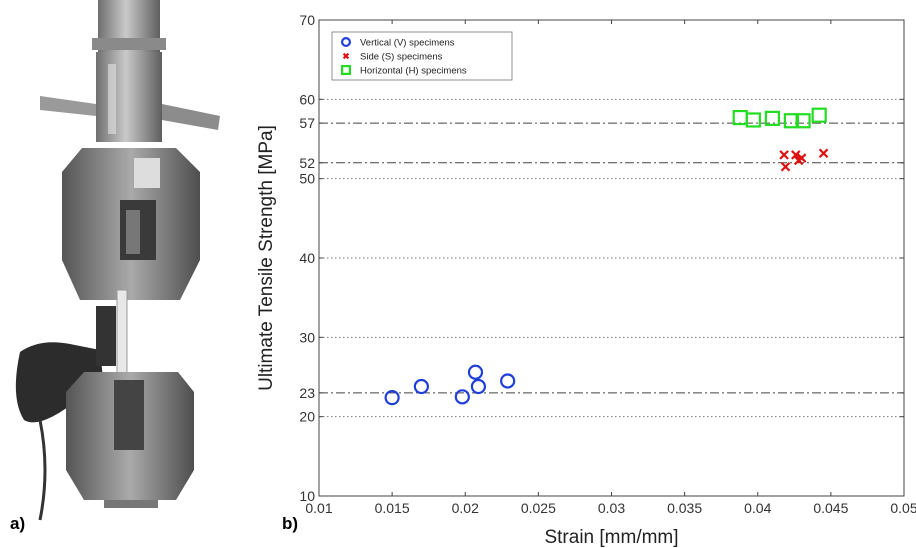  What do you see at coordinates (307, 393) in the screenshot?
I see `y-tick-label: 23` at bounding box center [307, 393].